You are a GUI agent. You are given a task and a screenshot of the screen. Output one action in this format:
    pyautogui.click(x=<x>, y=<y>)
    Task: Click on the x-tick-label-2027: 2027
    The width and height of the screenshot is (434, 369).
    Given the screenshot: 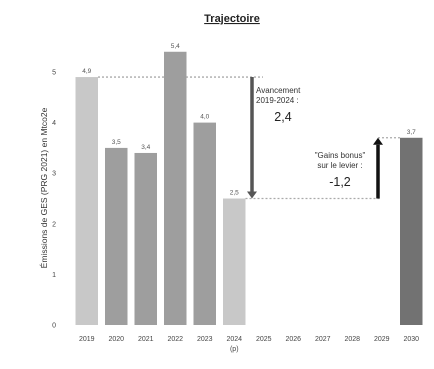 What is the action you would take?
    pyautogui.click(x=323, y=339)
    